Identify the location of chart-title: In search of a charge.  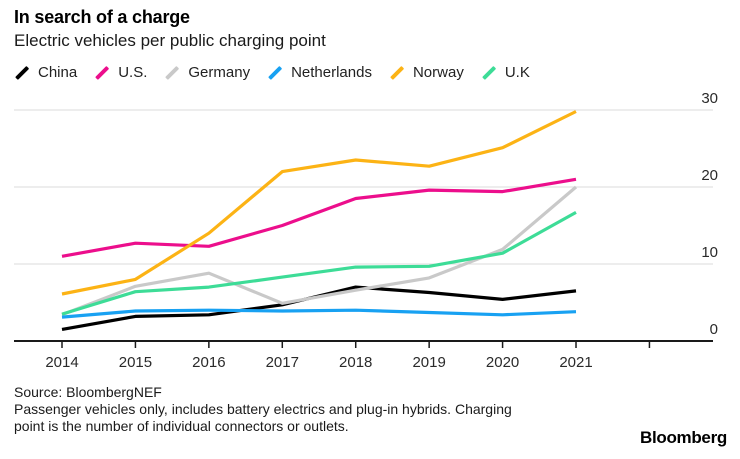
(102, 17).